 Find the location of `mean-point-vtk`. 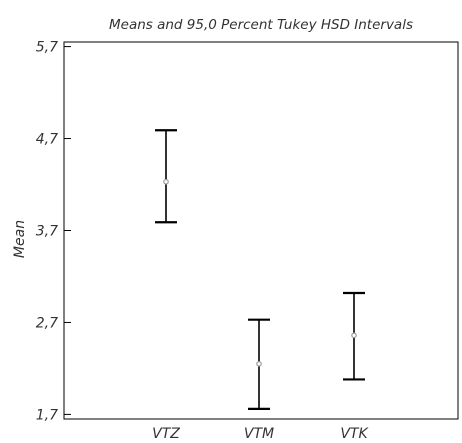

mean-point-vtk is located at coordinates (354, 335).